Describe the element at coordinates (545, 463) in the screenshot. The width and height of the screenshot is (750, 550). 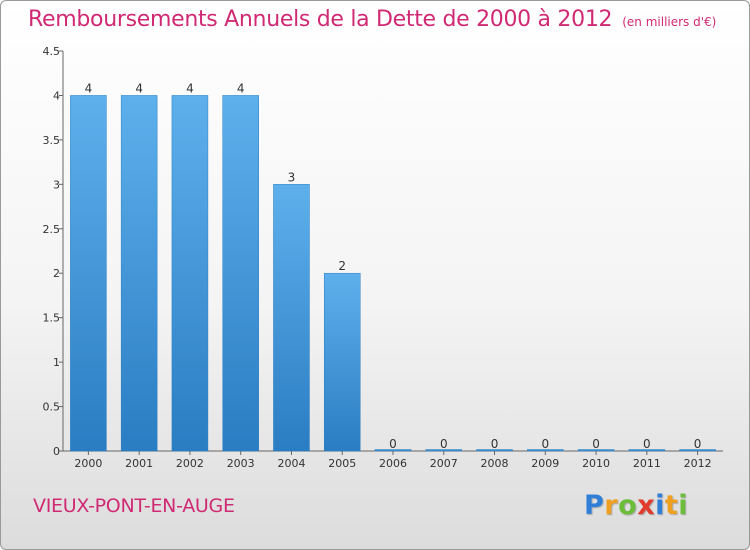
I see `x-tick-label: 2009` at that location.